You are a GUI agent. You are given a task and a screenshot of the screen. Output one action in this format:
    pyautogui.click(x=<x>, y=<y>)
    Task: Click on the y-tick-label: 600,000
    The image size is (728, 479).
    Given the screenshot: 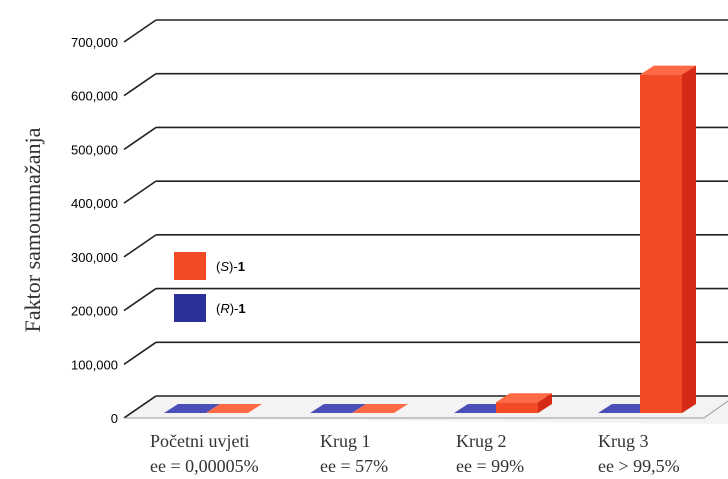 What is the action you would take?
    pyautogui.click(x=94, y=96)
    